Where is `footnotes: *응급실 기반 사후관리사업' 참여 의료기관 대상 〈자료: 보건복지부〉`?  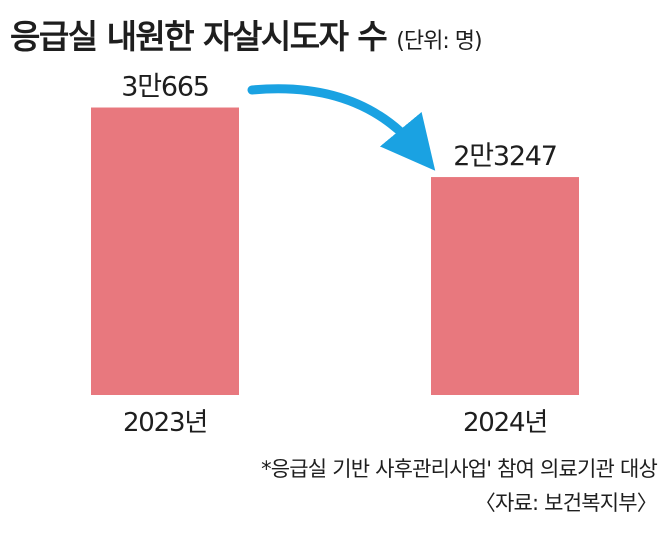
footnotes: *응급실 기반 사후관리사업' 참여 의료기관 대상 〈자료: 보건복지부〉 is located at coordinates (459, 486).